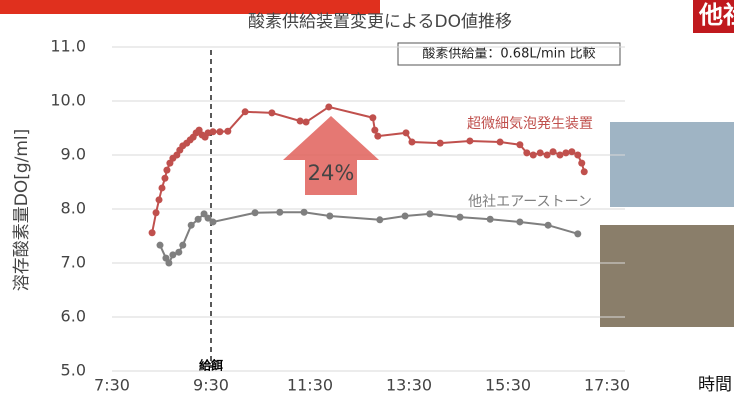 Image resolution: width=734 pixels, height=411 pixels. Describe the element at coordinates (68, 46) in the screenshot. I see `y-tick-label: 11.0` at that location.